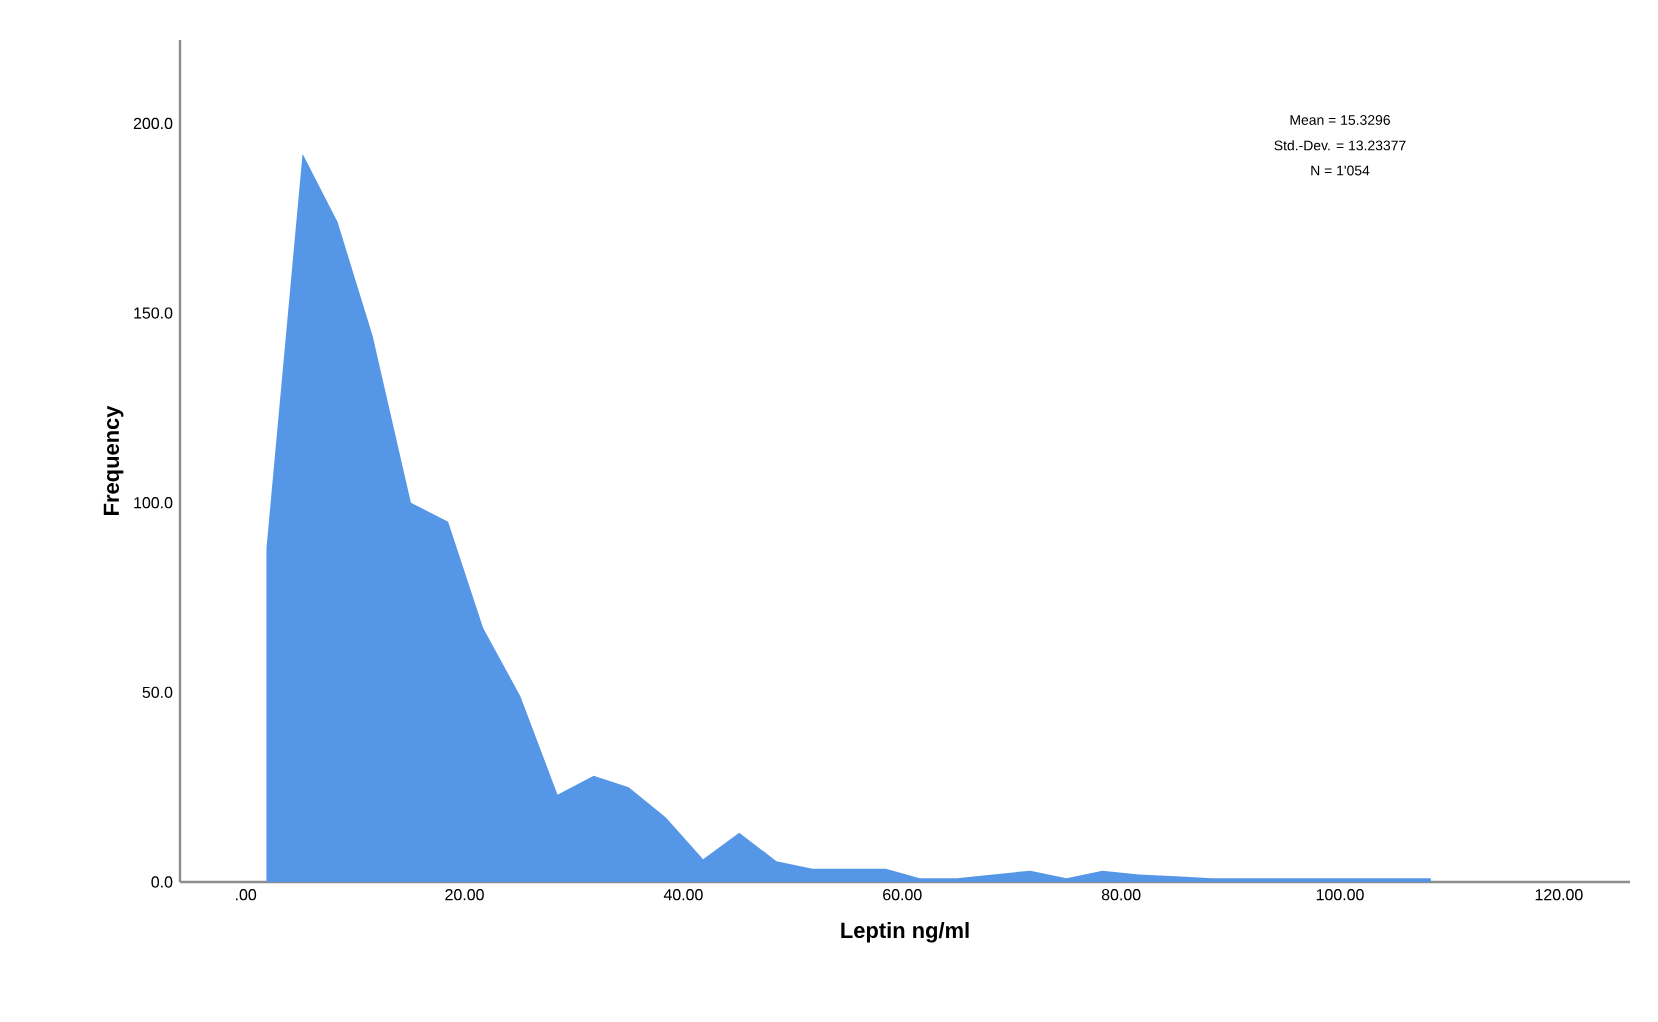 Image resolution: width=1658 pixels, height=1022 pixels. I want to click on y-axis-title: Frequency, so click(113, 460).